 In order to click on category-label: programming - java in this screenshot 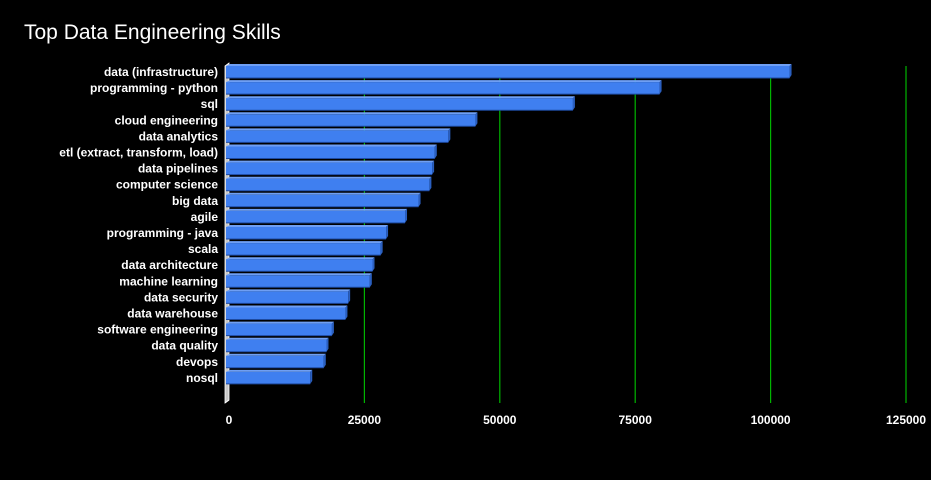, I will do `click(163, 233)`.